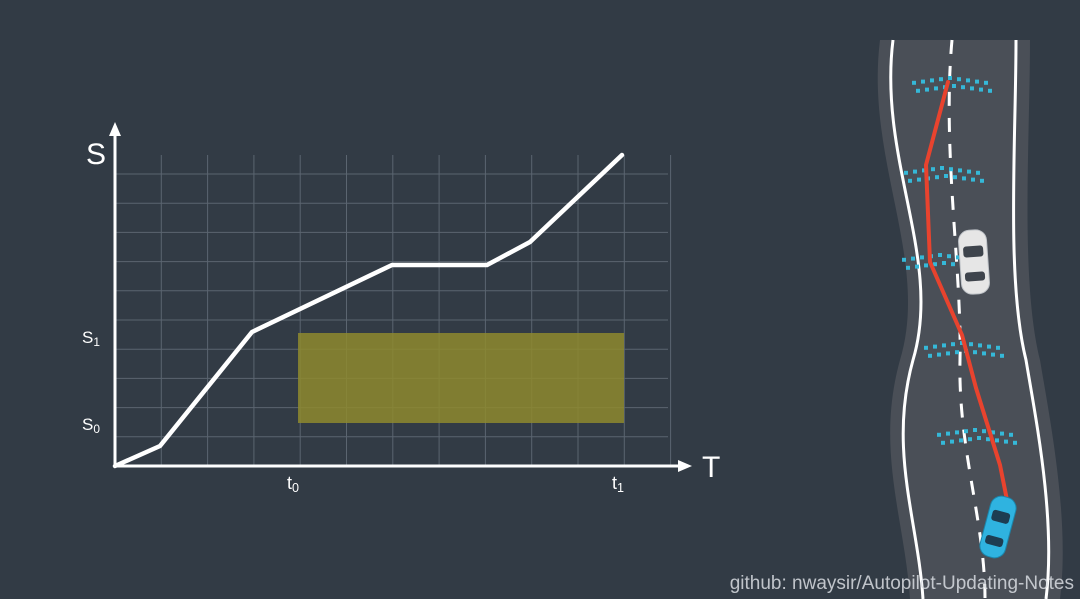  What do you see at coordinates (974, 262) in the screenshot?
I see `other-car` at bounding box center [974, 262].